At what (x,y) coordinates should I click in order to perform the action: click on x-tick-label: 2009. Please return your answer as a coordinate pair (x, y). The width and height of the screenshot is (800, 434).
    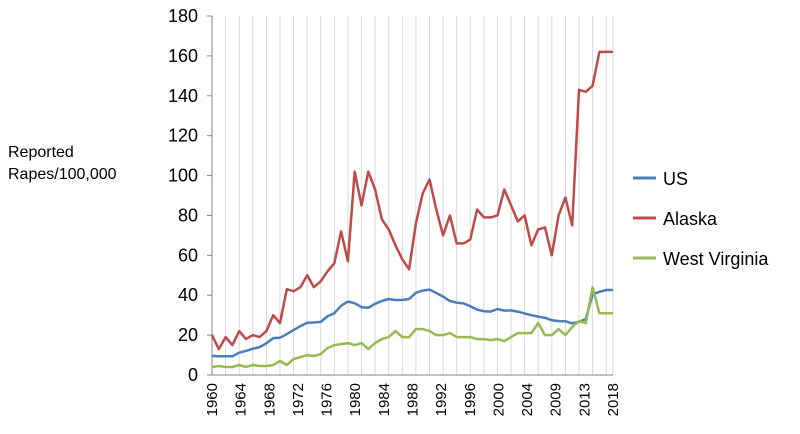
    Looking at the image, I should click on (556, 399).